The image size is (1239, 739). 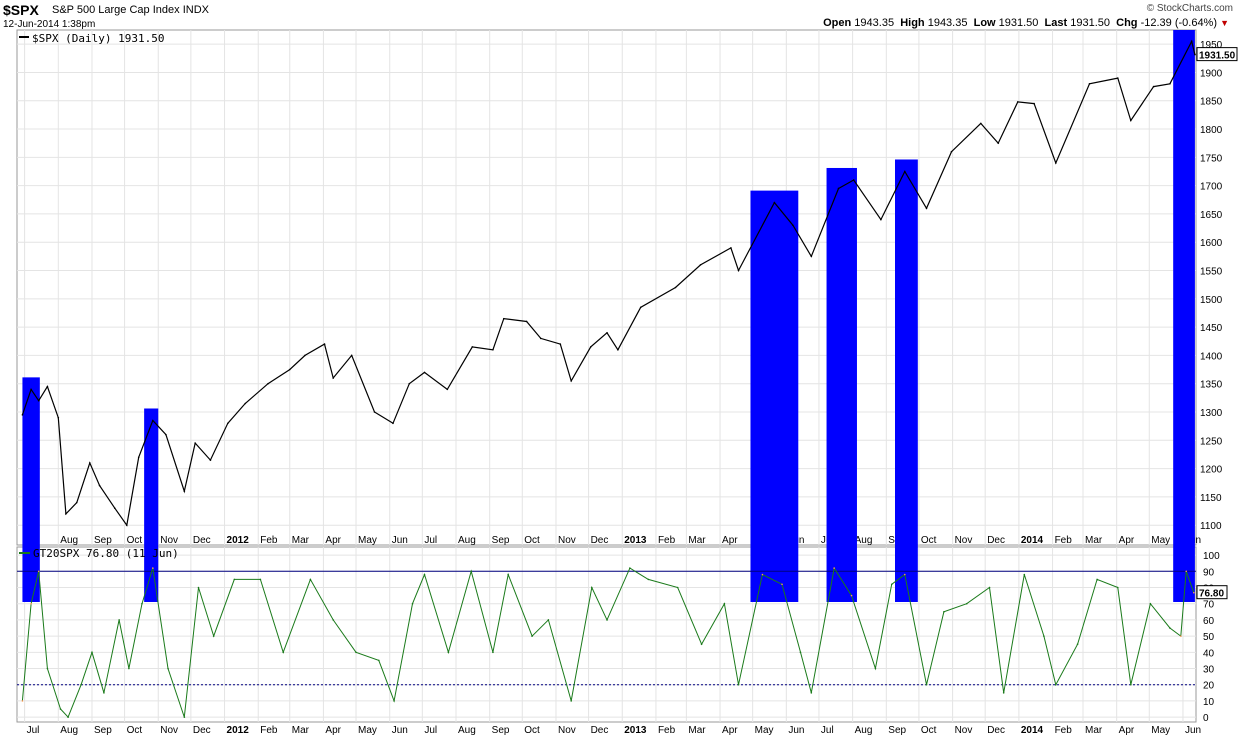 What do you see at coordinates (130, 10) in the screenshot?
I see `symbol-description: S&P 500 Large Cap Index INDX` at bounding box center [130, 10].